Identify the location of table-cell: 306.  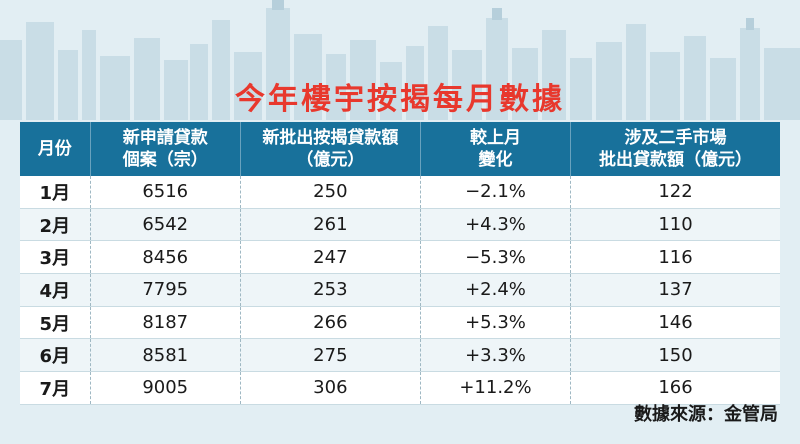
(331, 388).